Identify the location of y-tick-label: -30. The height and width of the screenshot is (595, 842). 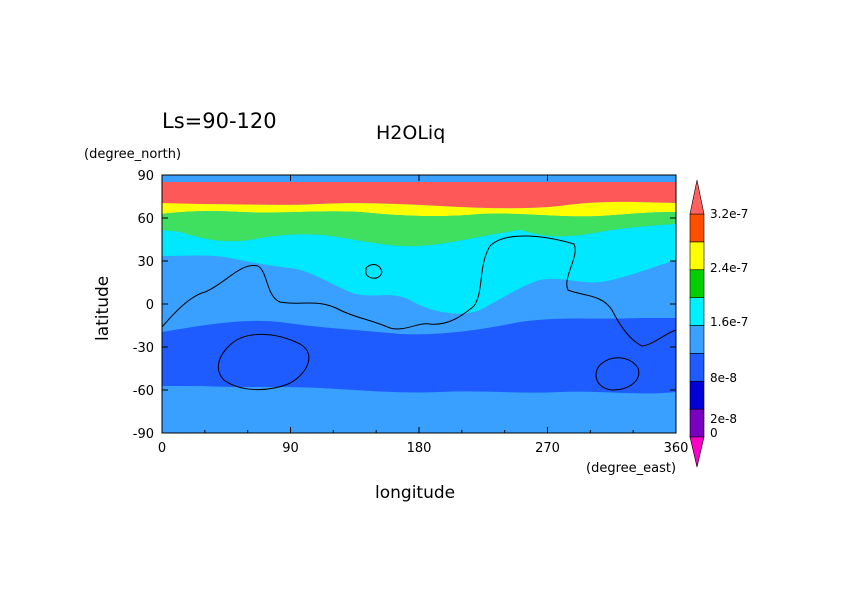
(143, 348).